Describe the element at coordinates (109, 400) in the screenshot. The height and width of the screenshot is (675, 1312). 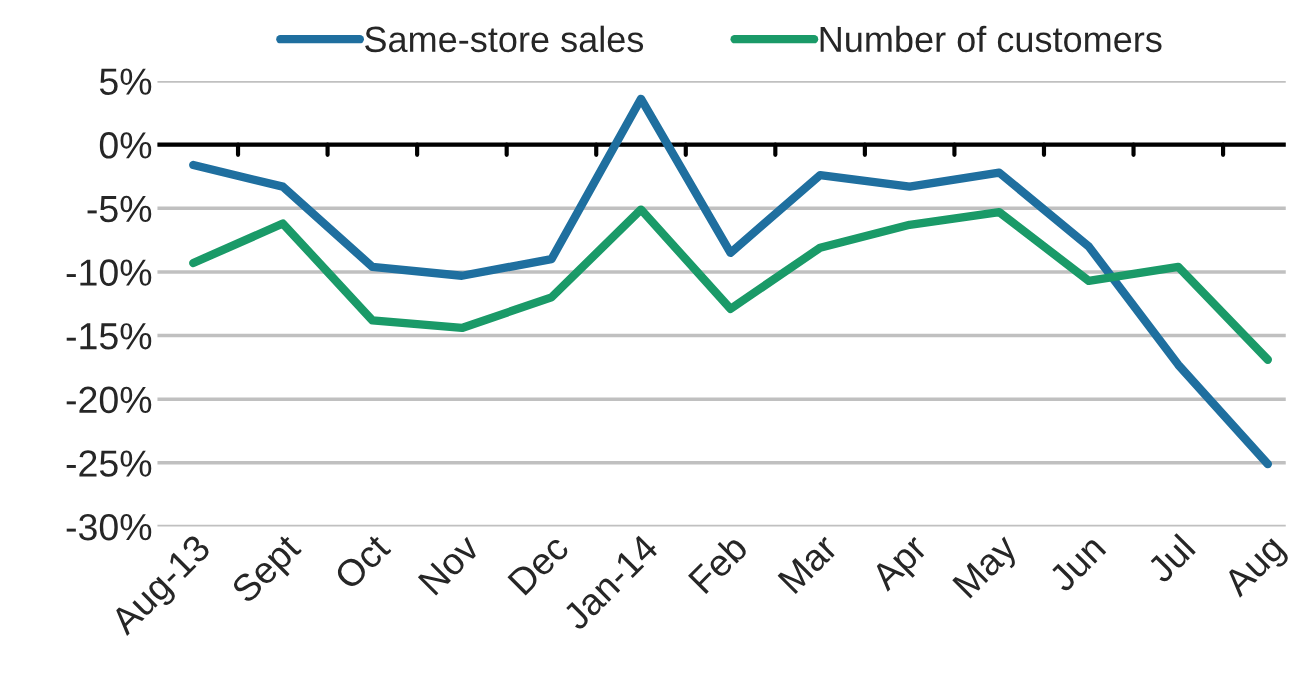
I see `y-tick-label: -20%` at that location.